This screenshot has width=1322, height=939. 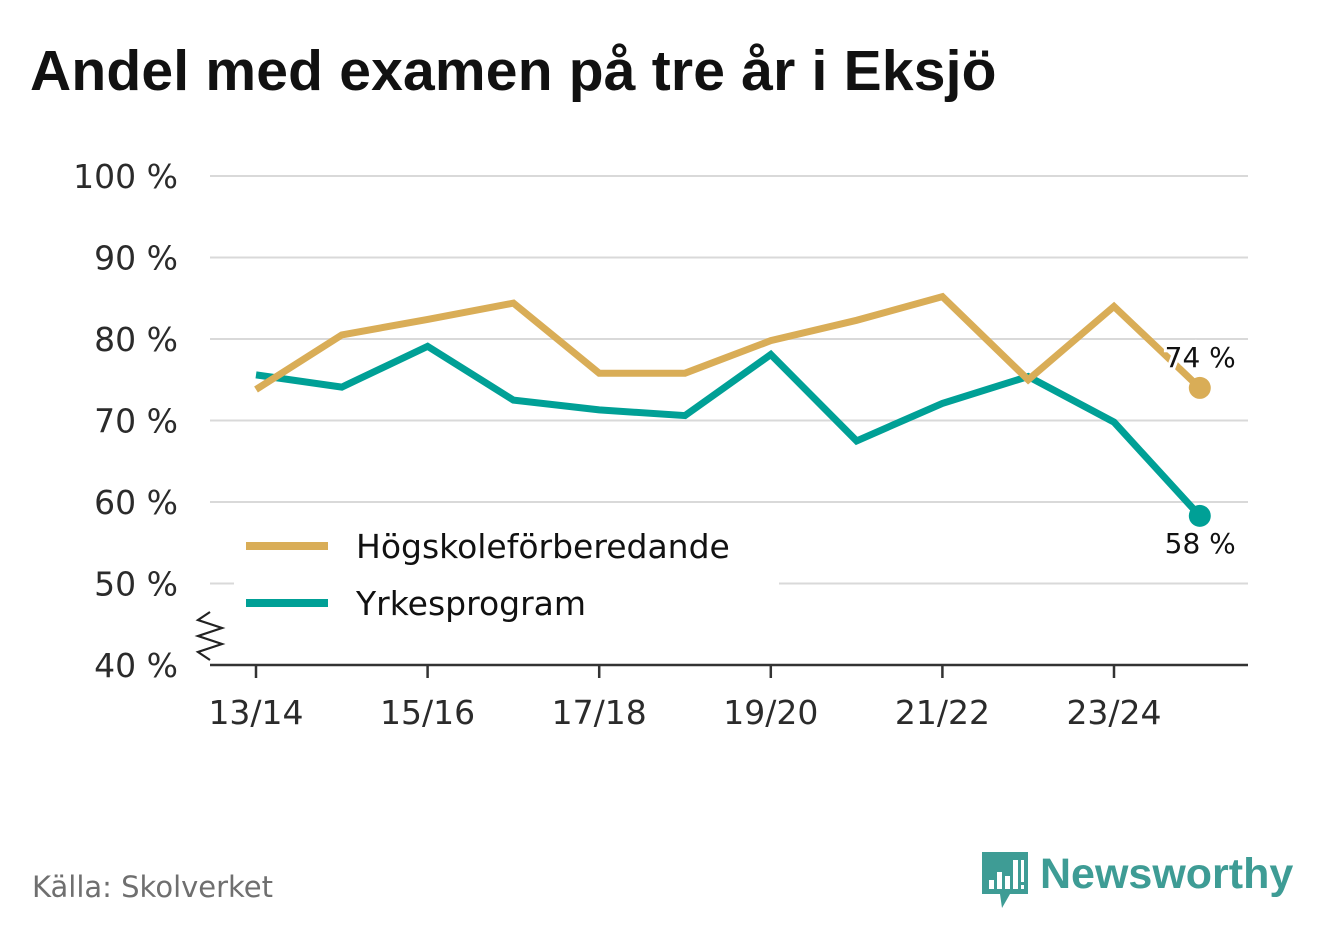 I want to click on legend-label: Högskoleförberedande, so click(x=543, y=546).